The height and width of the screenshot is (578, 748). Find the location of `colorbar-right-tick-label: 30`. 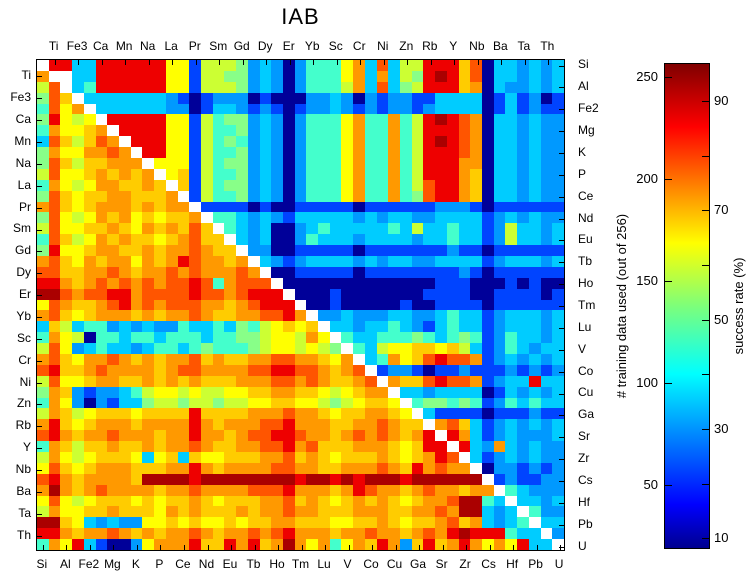

colorbar-right-tick-label: 30 is located at coordinates (721, 428).